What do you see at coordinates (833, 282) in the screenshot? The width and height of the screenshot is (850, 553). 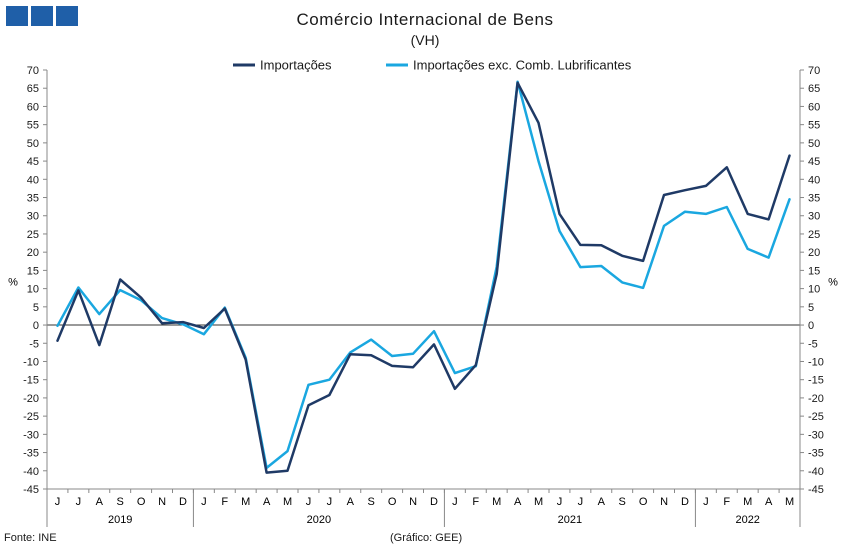 I see `y-axis-label-right: %` at bounding box center [833, 282].